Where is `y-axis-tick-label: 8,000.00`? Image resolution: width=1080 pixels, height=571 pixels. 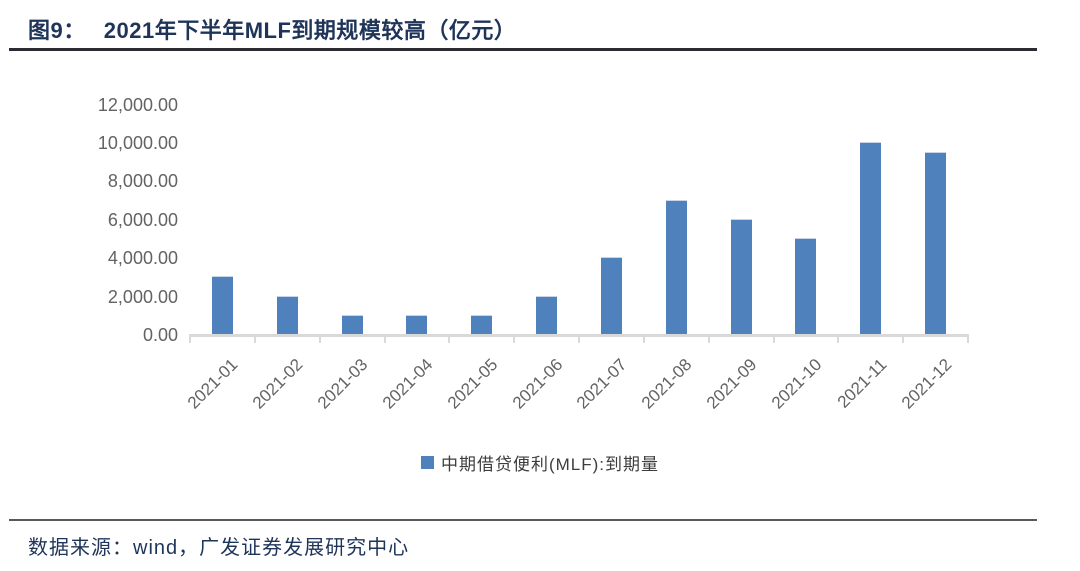
y-axis-tick-label: 8,000.00 is located at coordinates (142, 181).